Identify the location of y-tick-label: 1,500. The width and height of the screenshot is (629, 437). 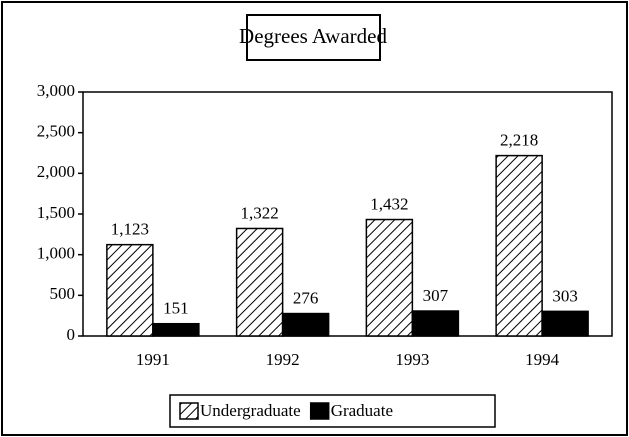
(56, 212).